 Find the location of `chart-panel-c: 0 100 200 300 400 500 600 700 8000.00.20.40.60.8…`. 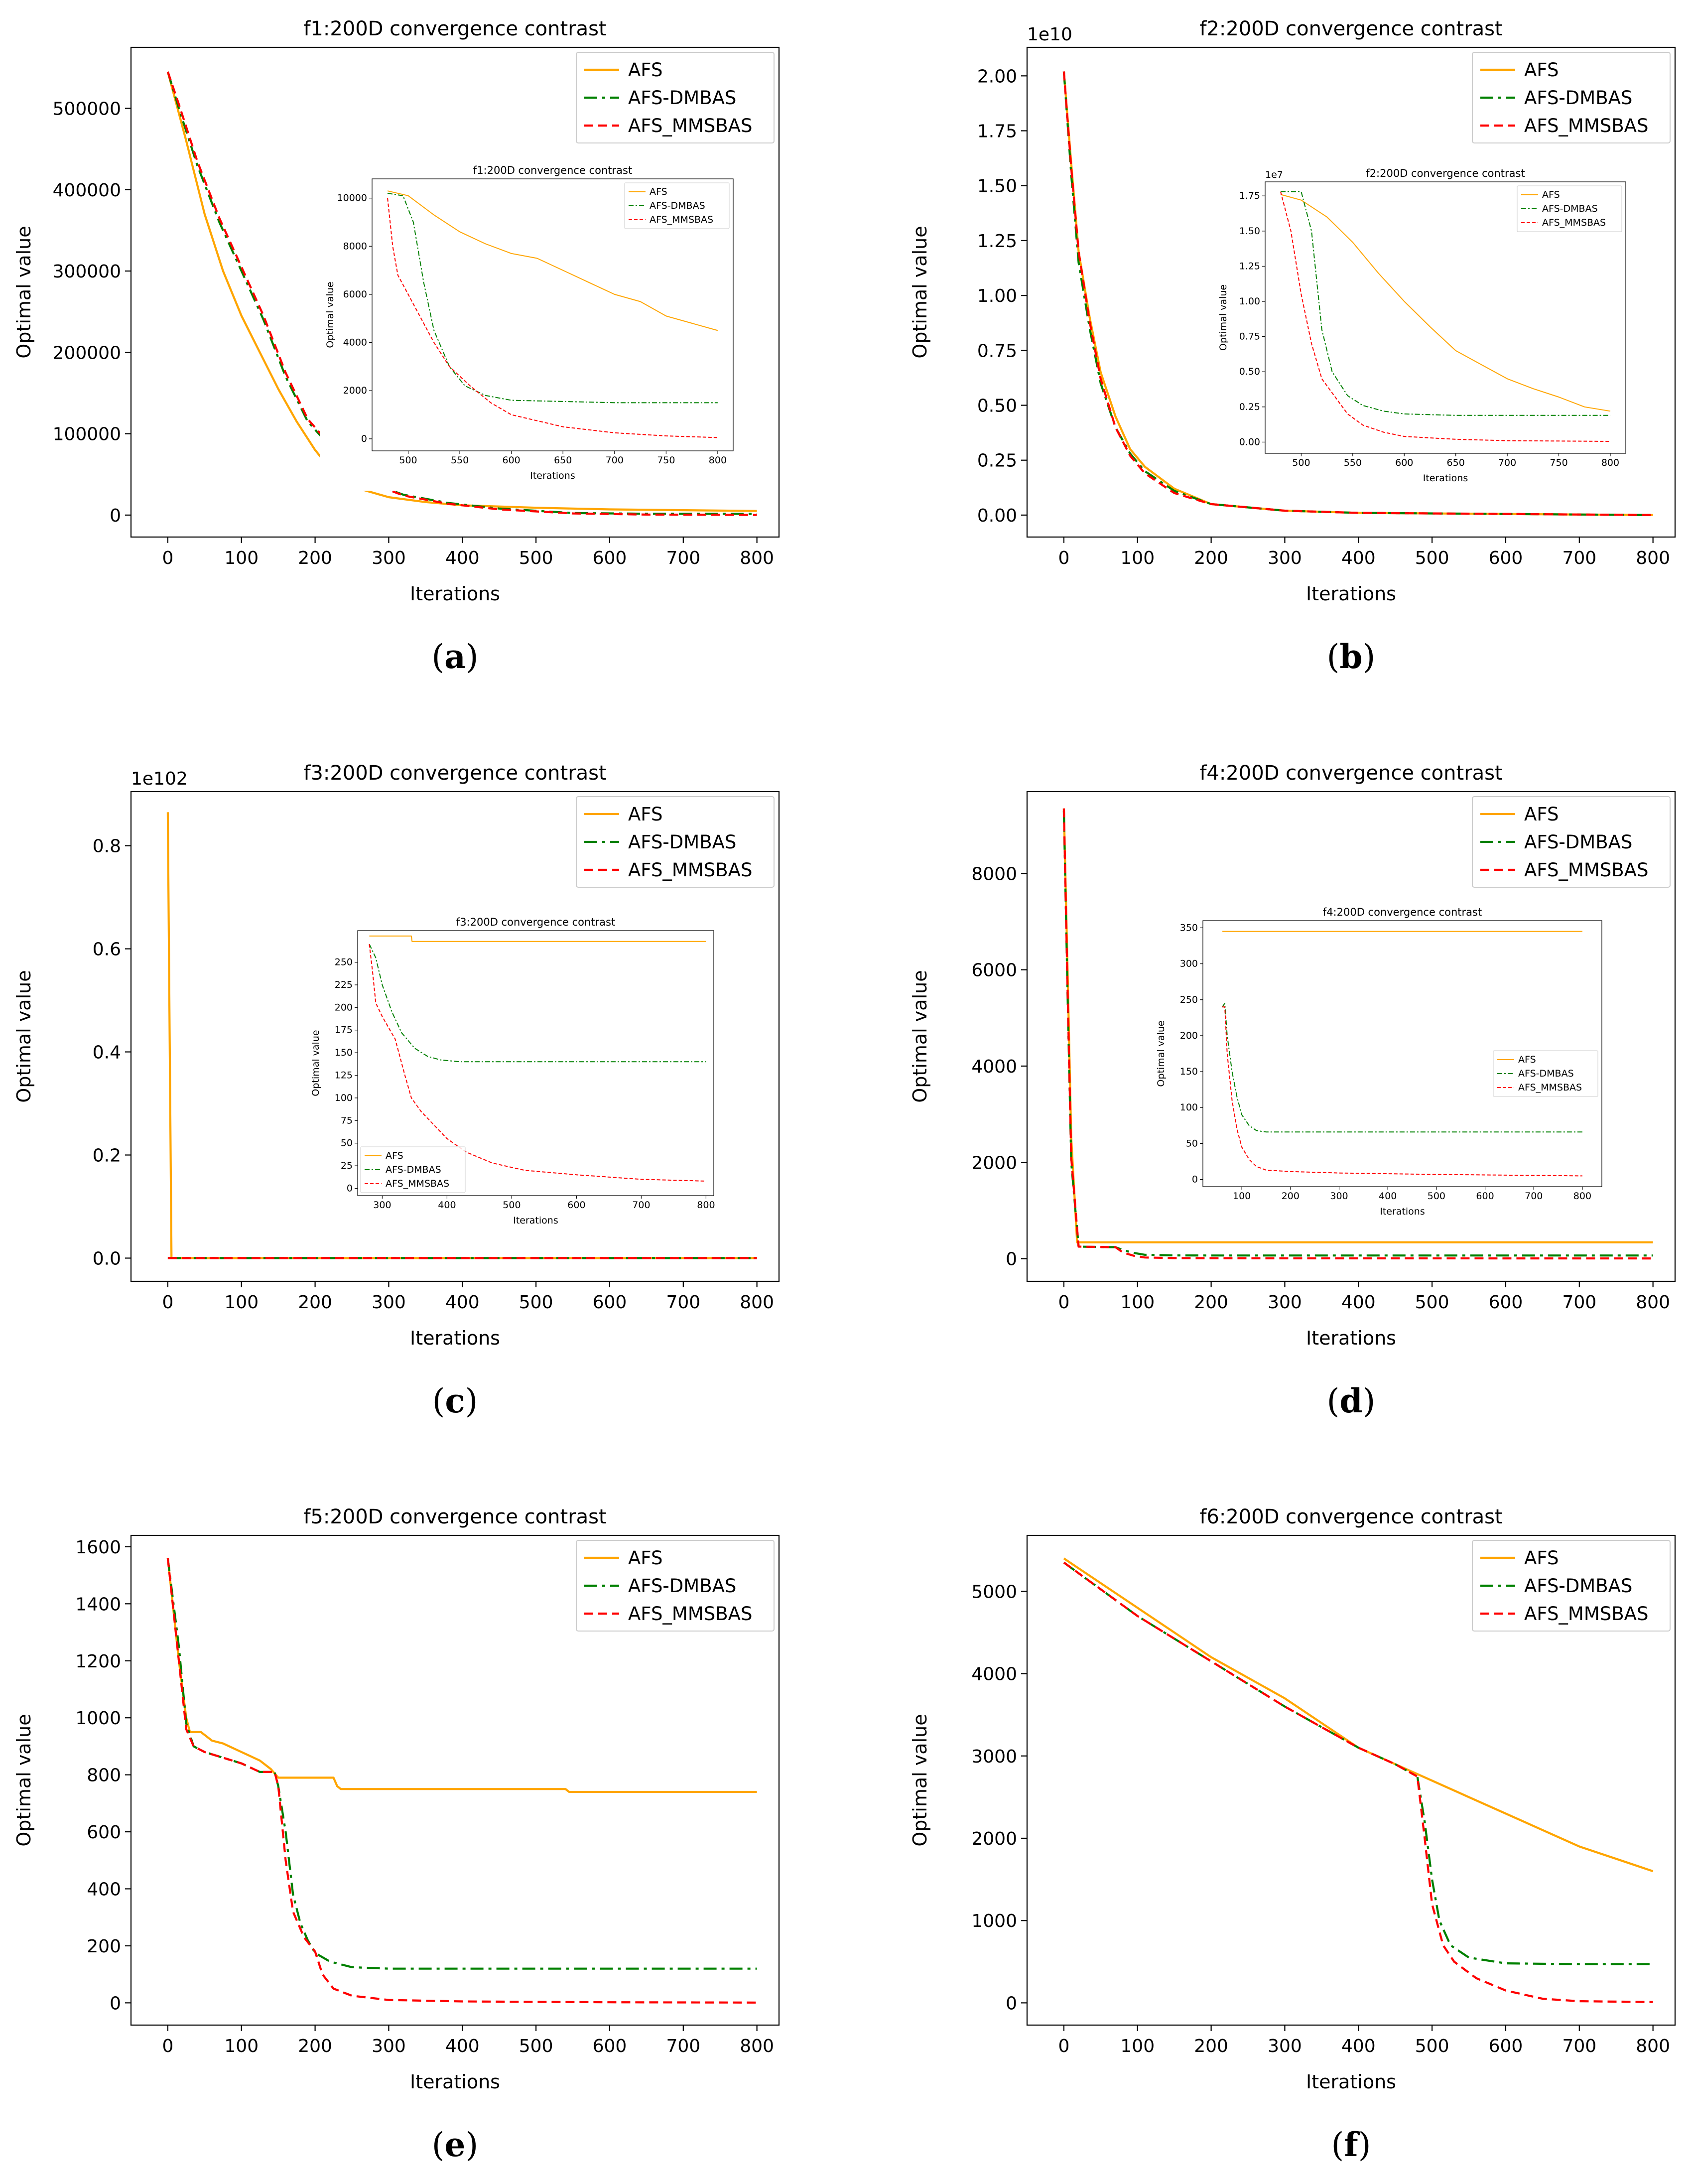

chart-panel-c: 0 100 200 300 400 500 600 700 8000.00.20.40.60.8… is located at coordinates (397, 1091).